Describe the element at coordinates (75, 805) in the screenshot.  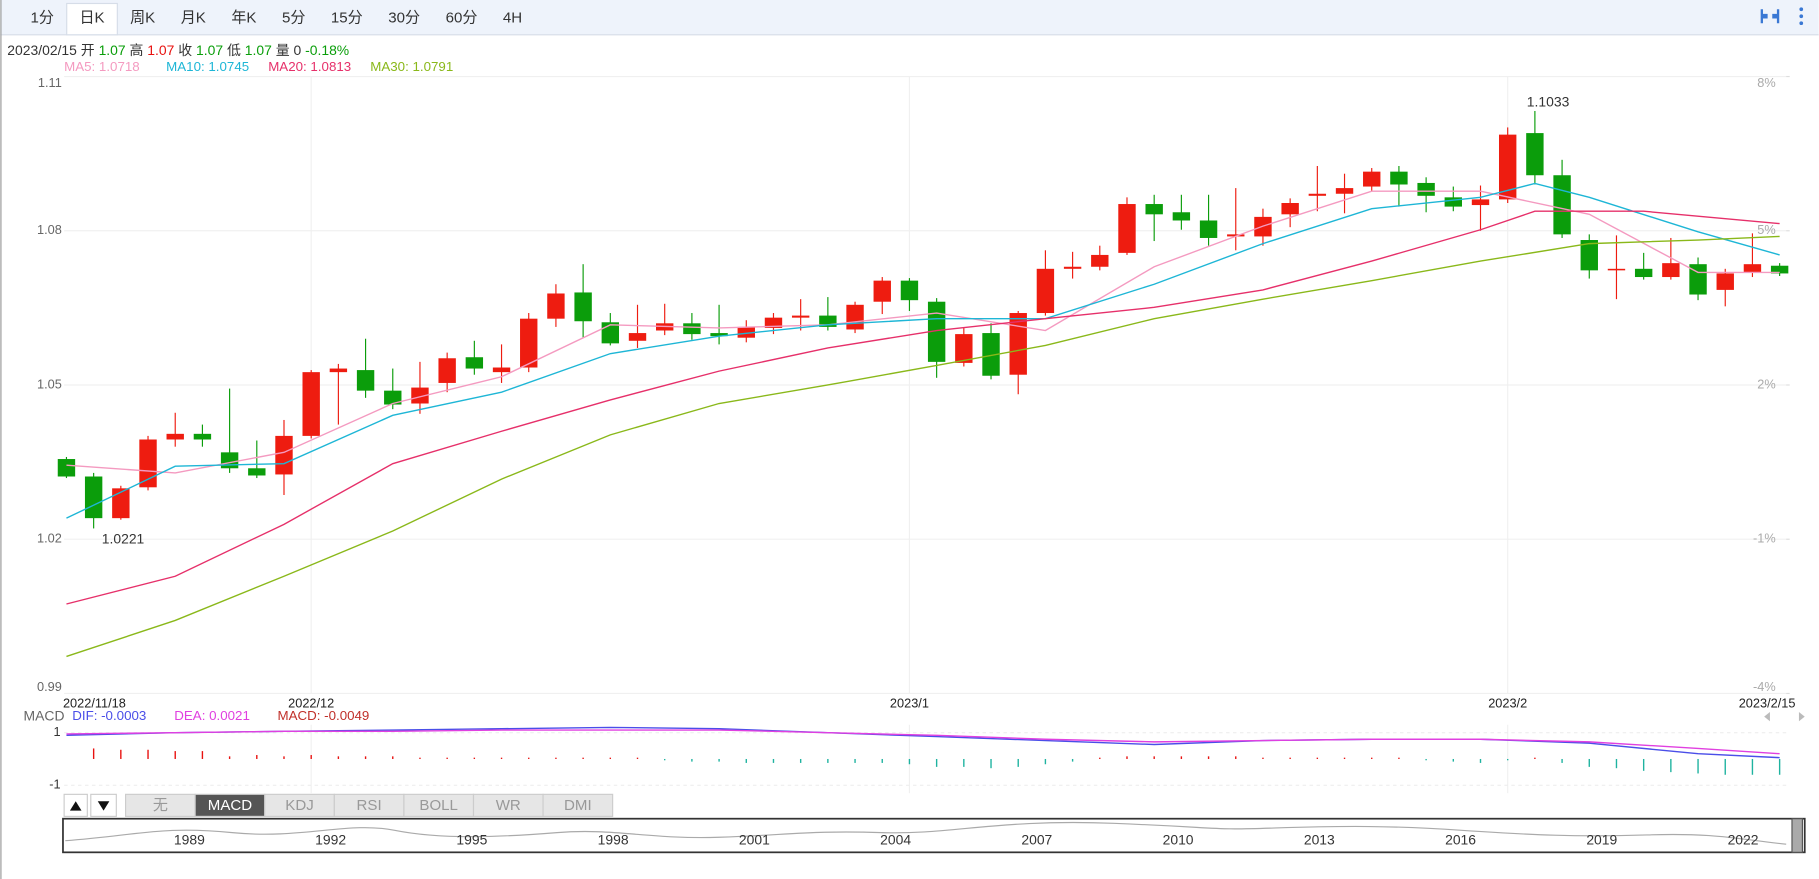
I see `nav-up` at that location.